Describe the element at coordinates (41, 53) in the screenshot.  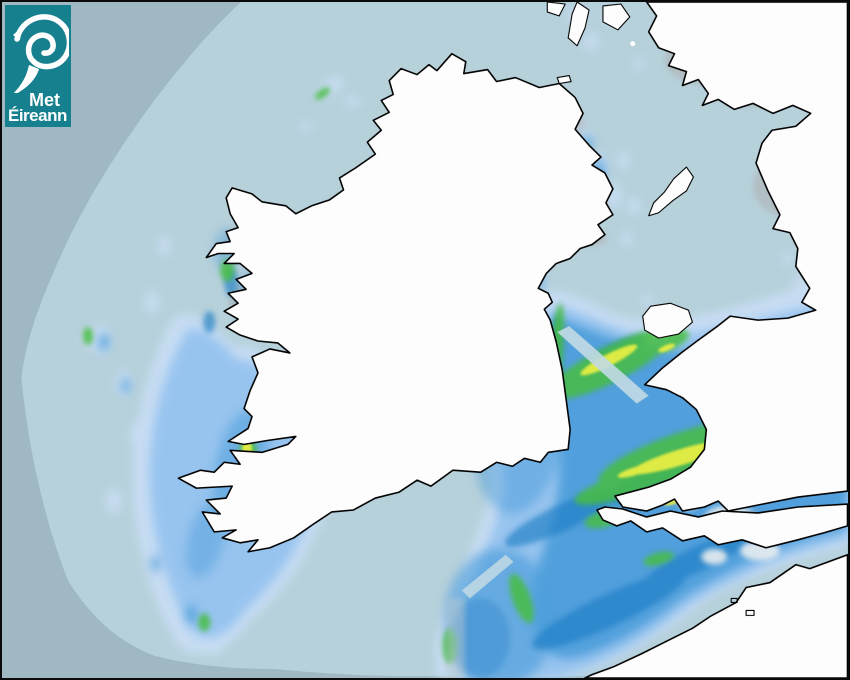
I see `met-eireann-swirl-logo` at that location.